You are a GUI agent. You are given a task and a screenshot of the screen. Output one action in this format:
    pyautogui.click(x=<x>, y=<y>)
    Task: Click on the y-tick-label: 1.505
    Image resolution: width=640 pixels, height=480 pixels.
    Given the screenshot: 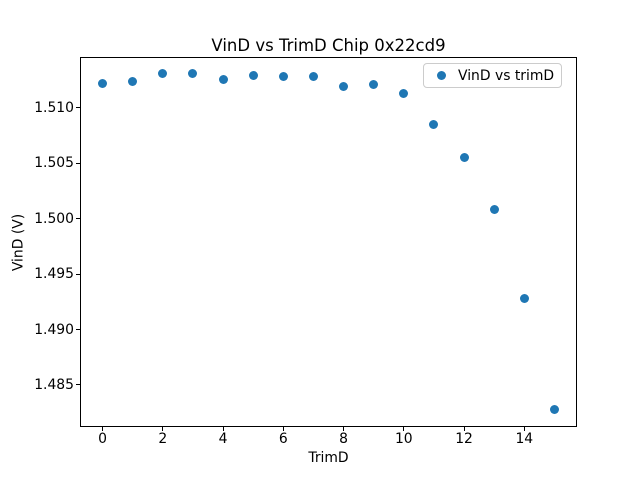 What is the action you would take?
    pyautogui.click(x=54, y=163)
    